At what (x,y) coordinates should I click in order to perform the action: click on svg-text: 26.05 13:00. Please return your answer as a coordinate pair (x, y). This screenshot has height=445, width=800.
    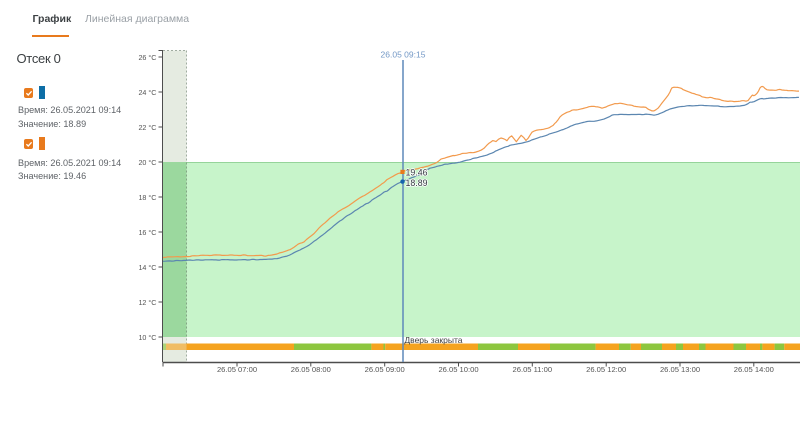
    Looking at the image, I should click on (680, 369).